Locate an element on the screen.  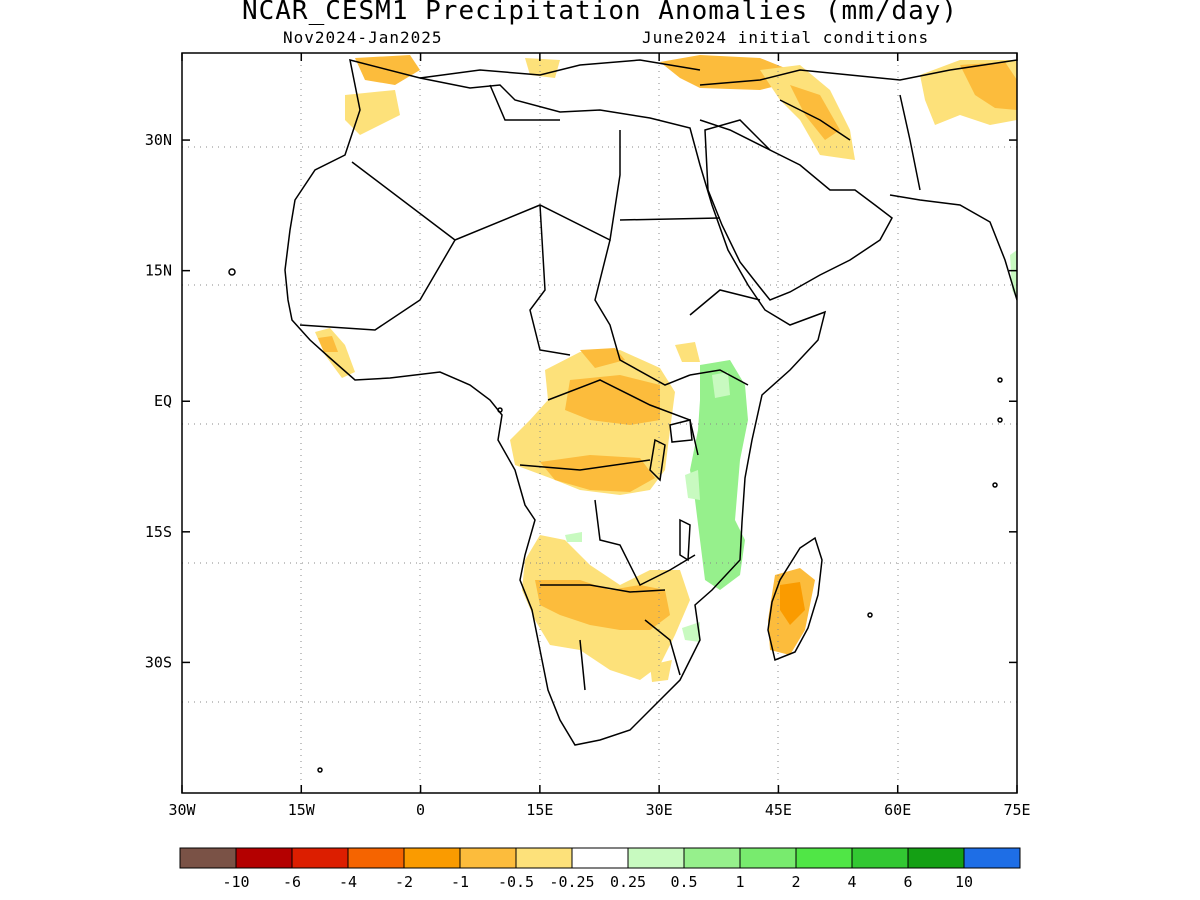
forecast-period: Nov2024-Jan2025 is located at coordinates (363, 37).